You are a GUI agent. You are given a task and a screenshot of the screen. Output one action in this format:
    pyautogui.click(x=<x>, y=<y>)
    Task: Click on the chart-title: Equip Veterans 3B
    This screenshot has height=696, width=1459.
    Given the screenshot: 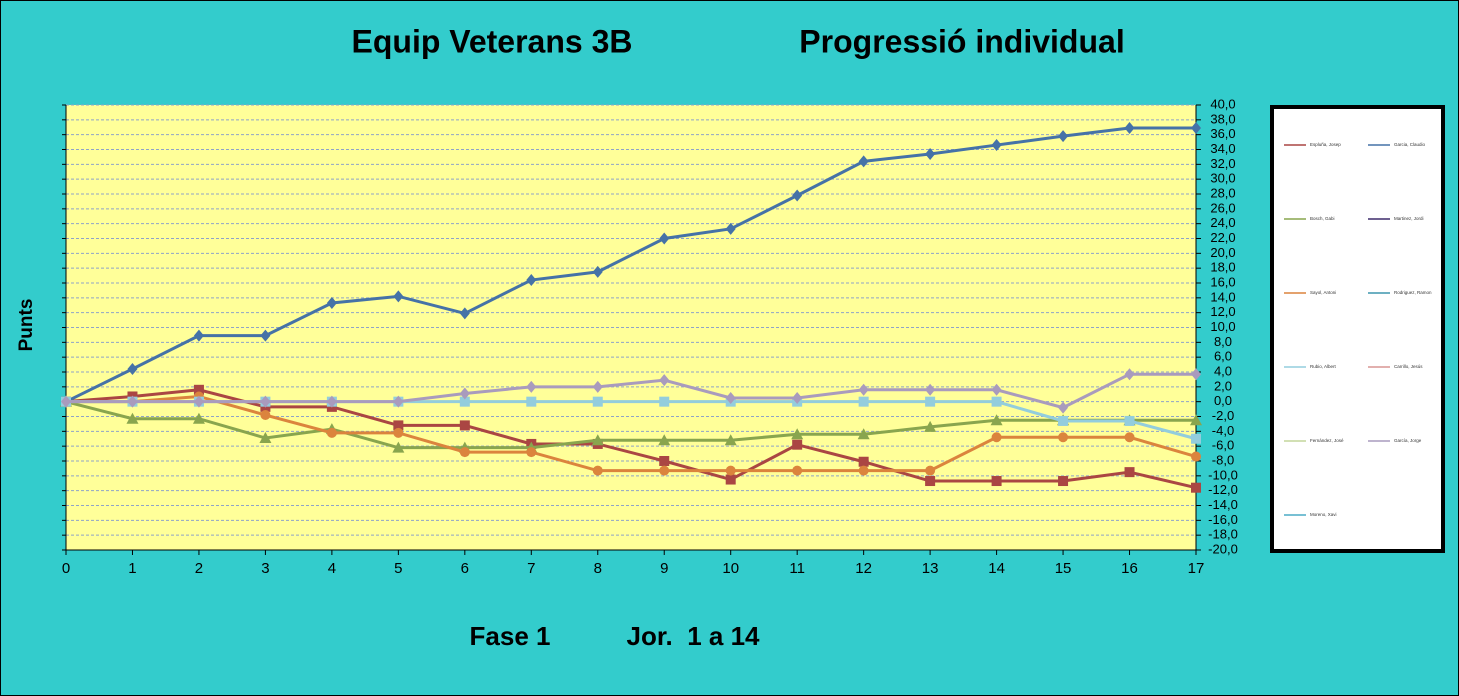 What is the action you would take?
    pyautogui.click(x=492, y=41)
    